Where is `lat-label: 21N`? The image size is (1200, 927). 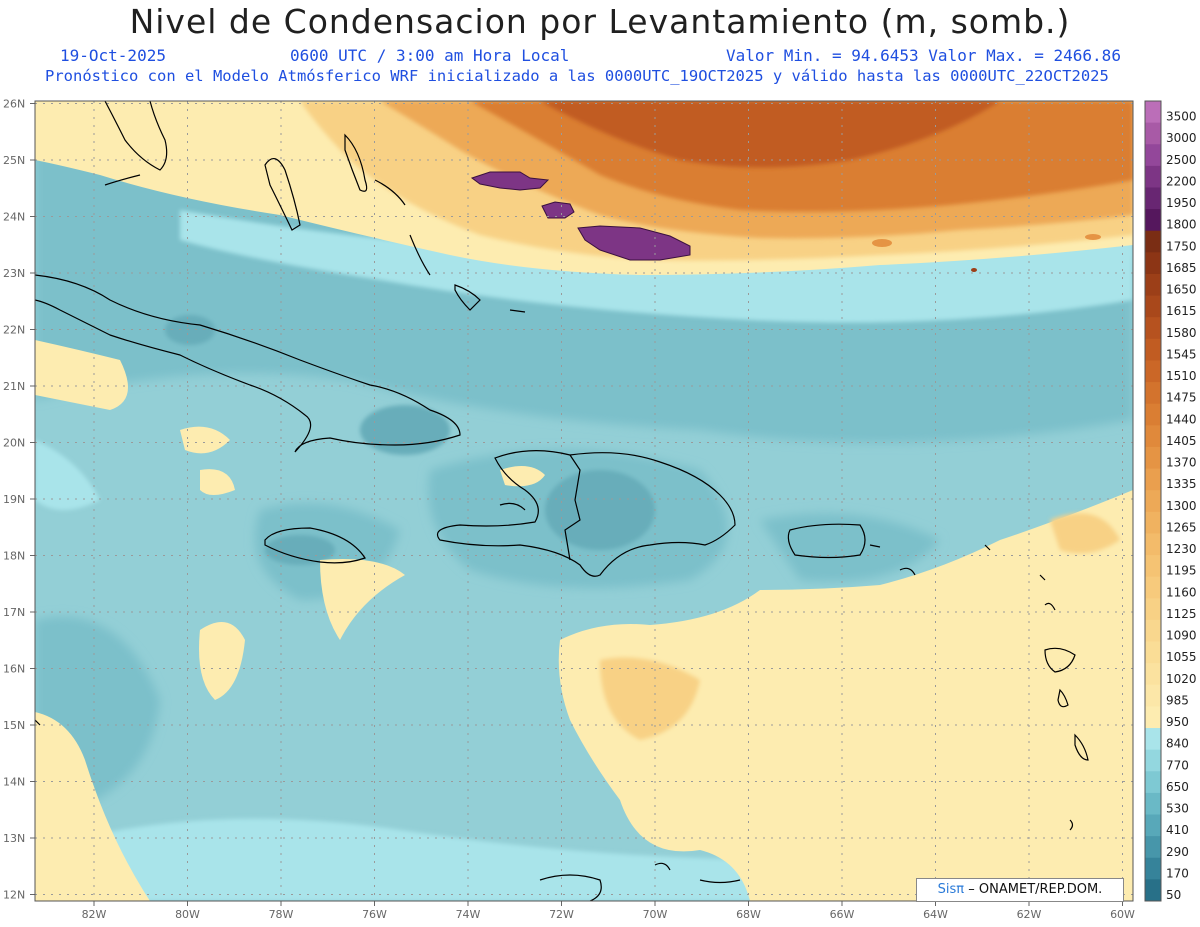 lat-label: 21N is located at coordinates (14, 386).